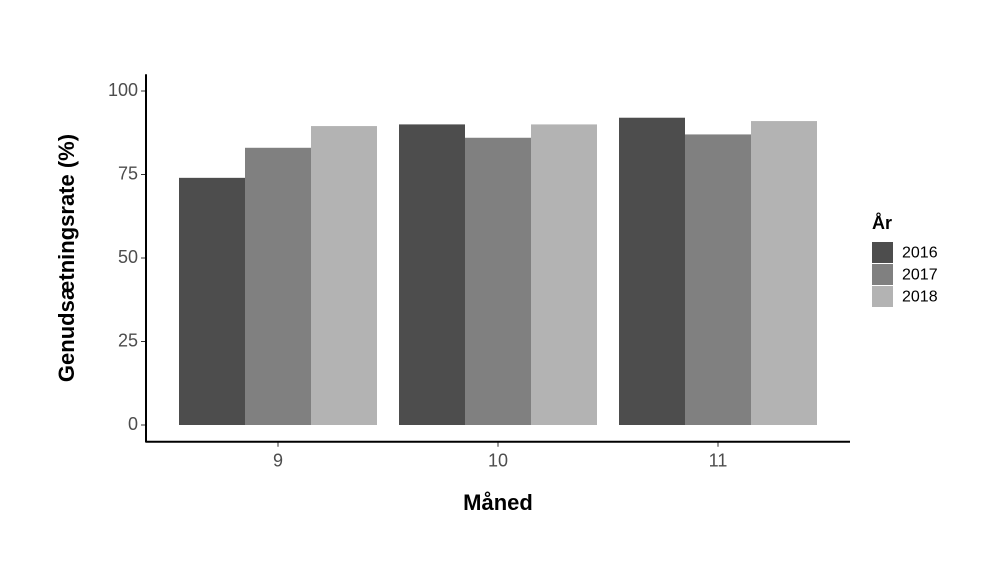  I want to click on y-tick-label: 0, so click(133, 424).